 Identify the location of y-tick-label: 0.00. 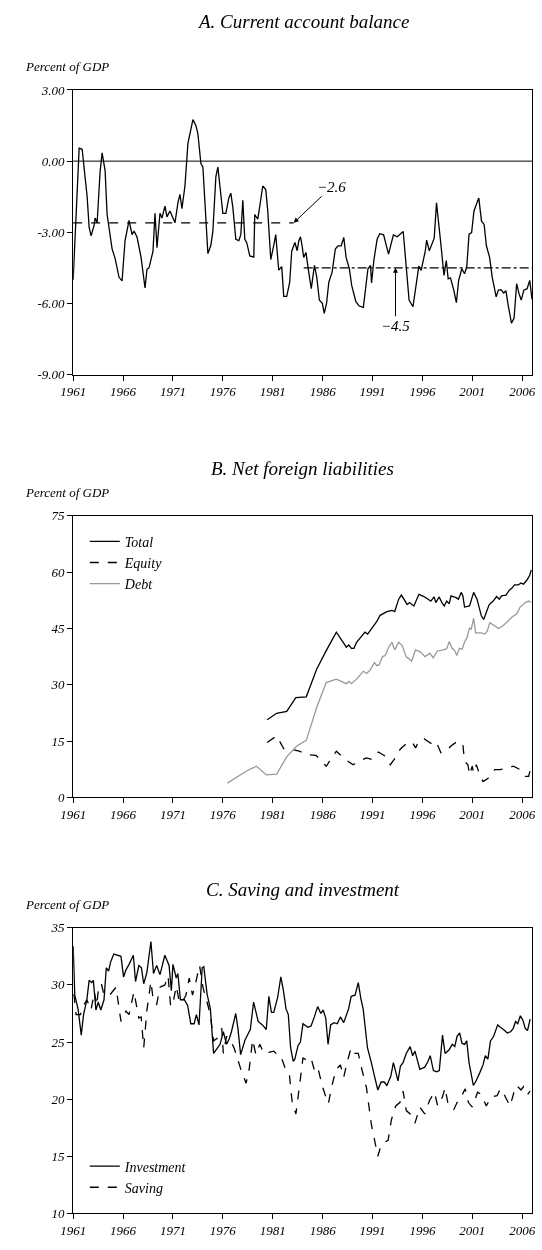
(53, 161).